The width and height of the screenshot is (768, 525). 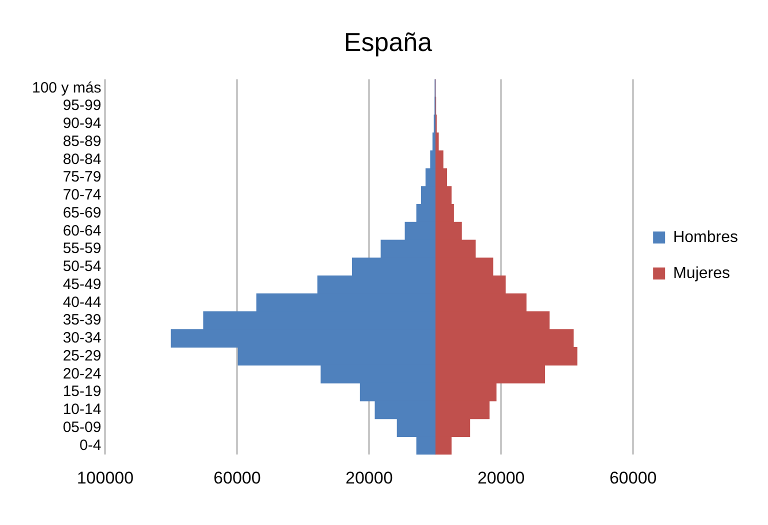 I want to click on y-tick-label: 90-94, so click(x=82, y=123).